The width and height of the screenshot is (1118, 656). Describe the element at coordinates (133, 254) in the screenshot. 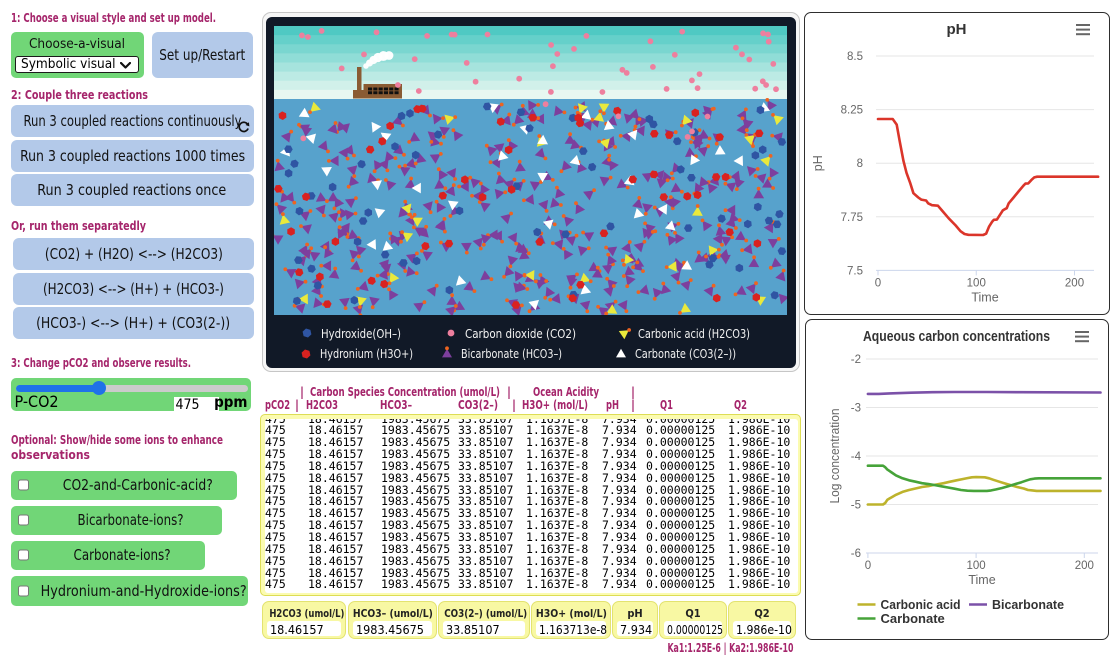

I see `reaction1-button: (CO2) + (H2O) <--> (H2CO3)` at that location.